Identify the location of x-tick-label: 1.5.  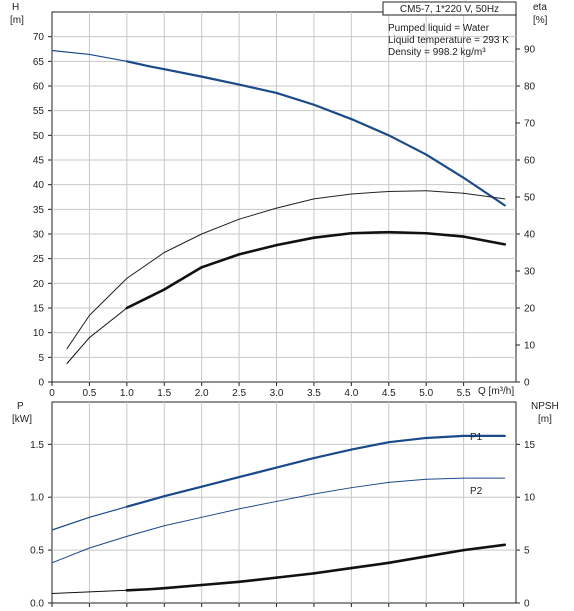
(164, 393).